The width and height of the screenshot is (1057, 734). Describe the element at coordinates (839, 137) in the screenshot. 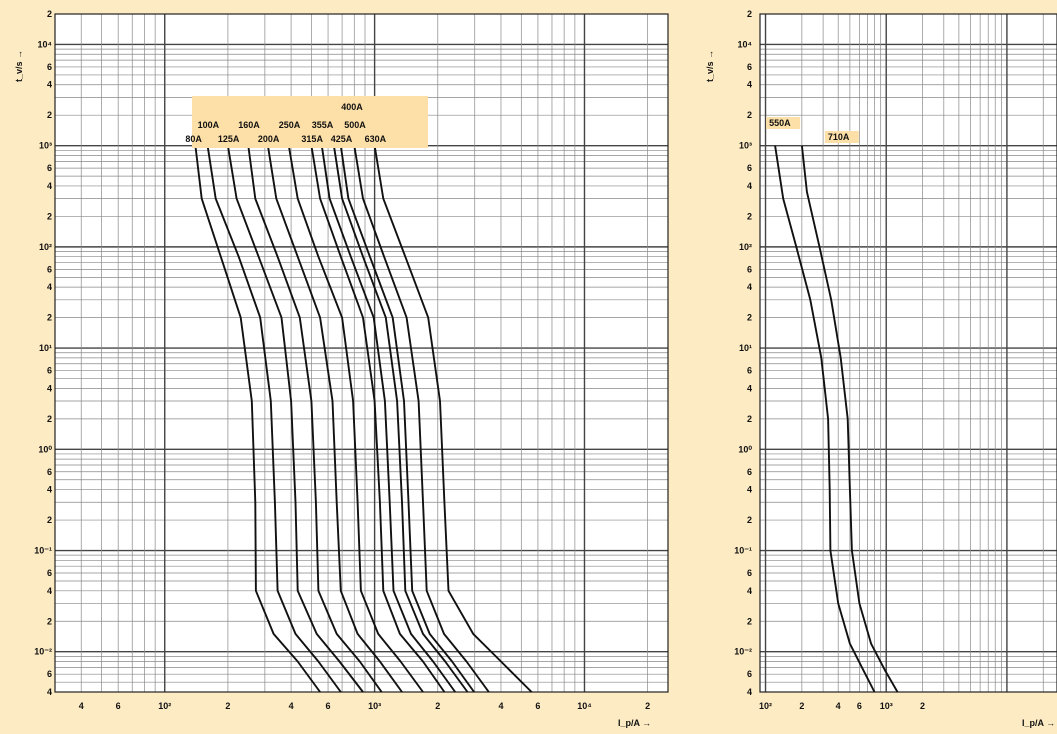

I see `series-label-710A: 710A` at that location.